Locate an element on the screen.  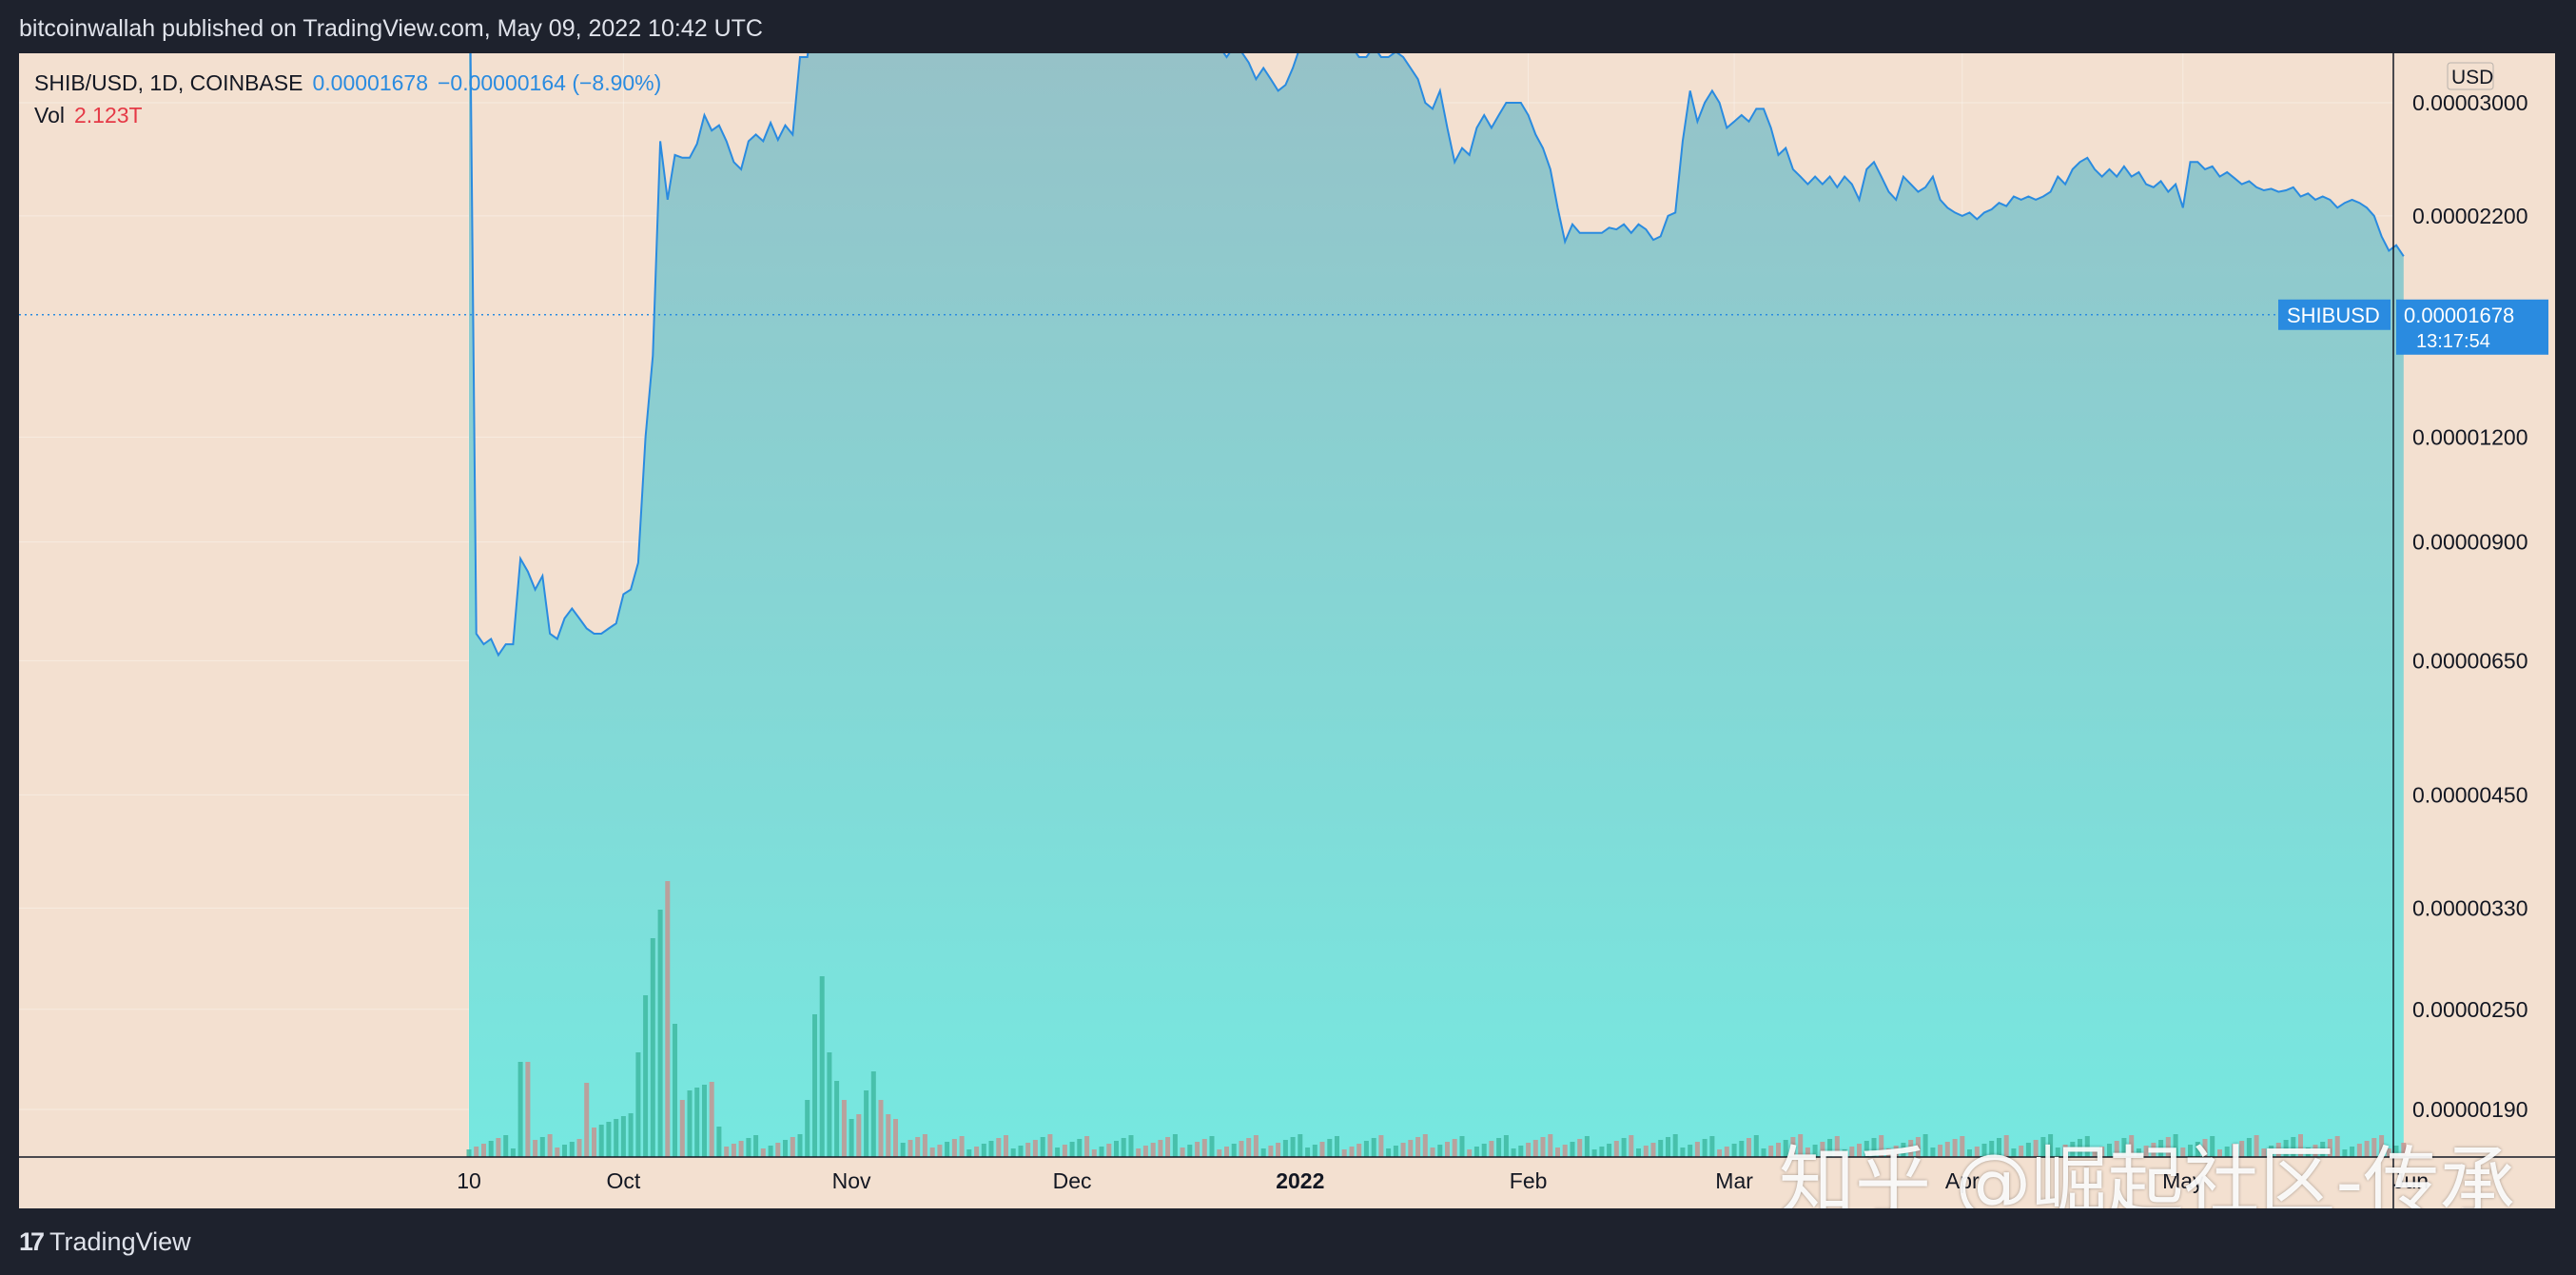
symbol-tag-bg is located at coordinates (2334, 315).